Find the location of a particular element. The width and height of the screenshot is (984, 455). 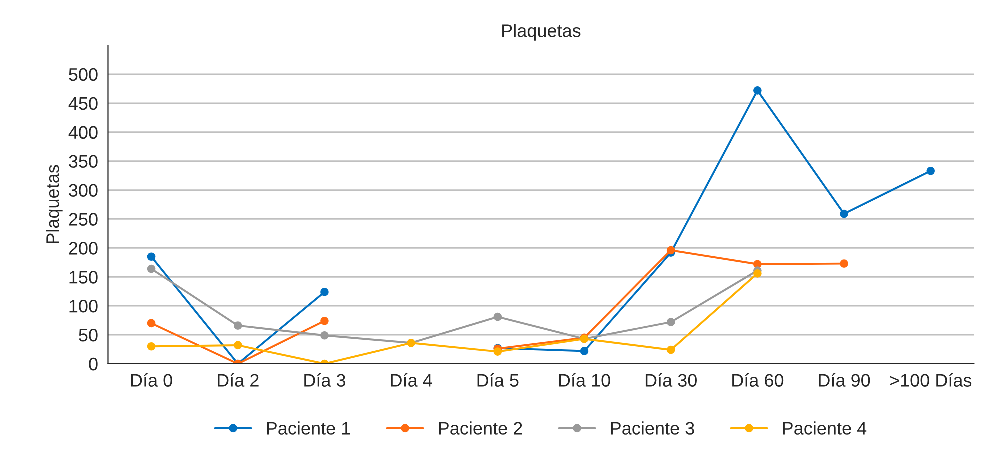

y-tick-label: 300 is located at coordinates (83, 190).